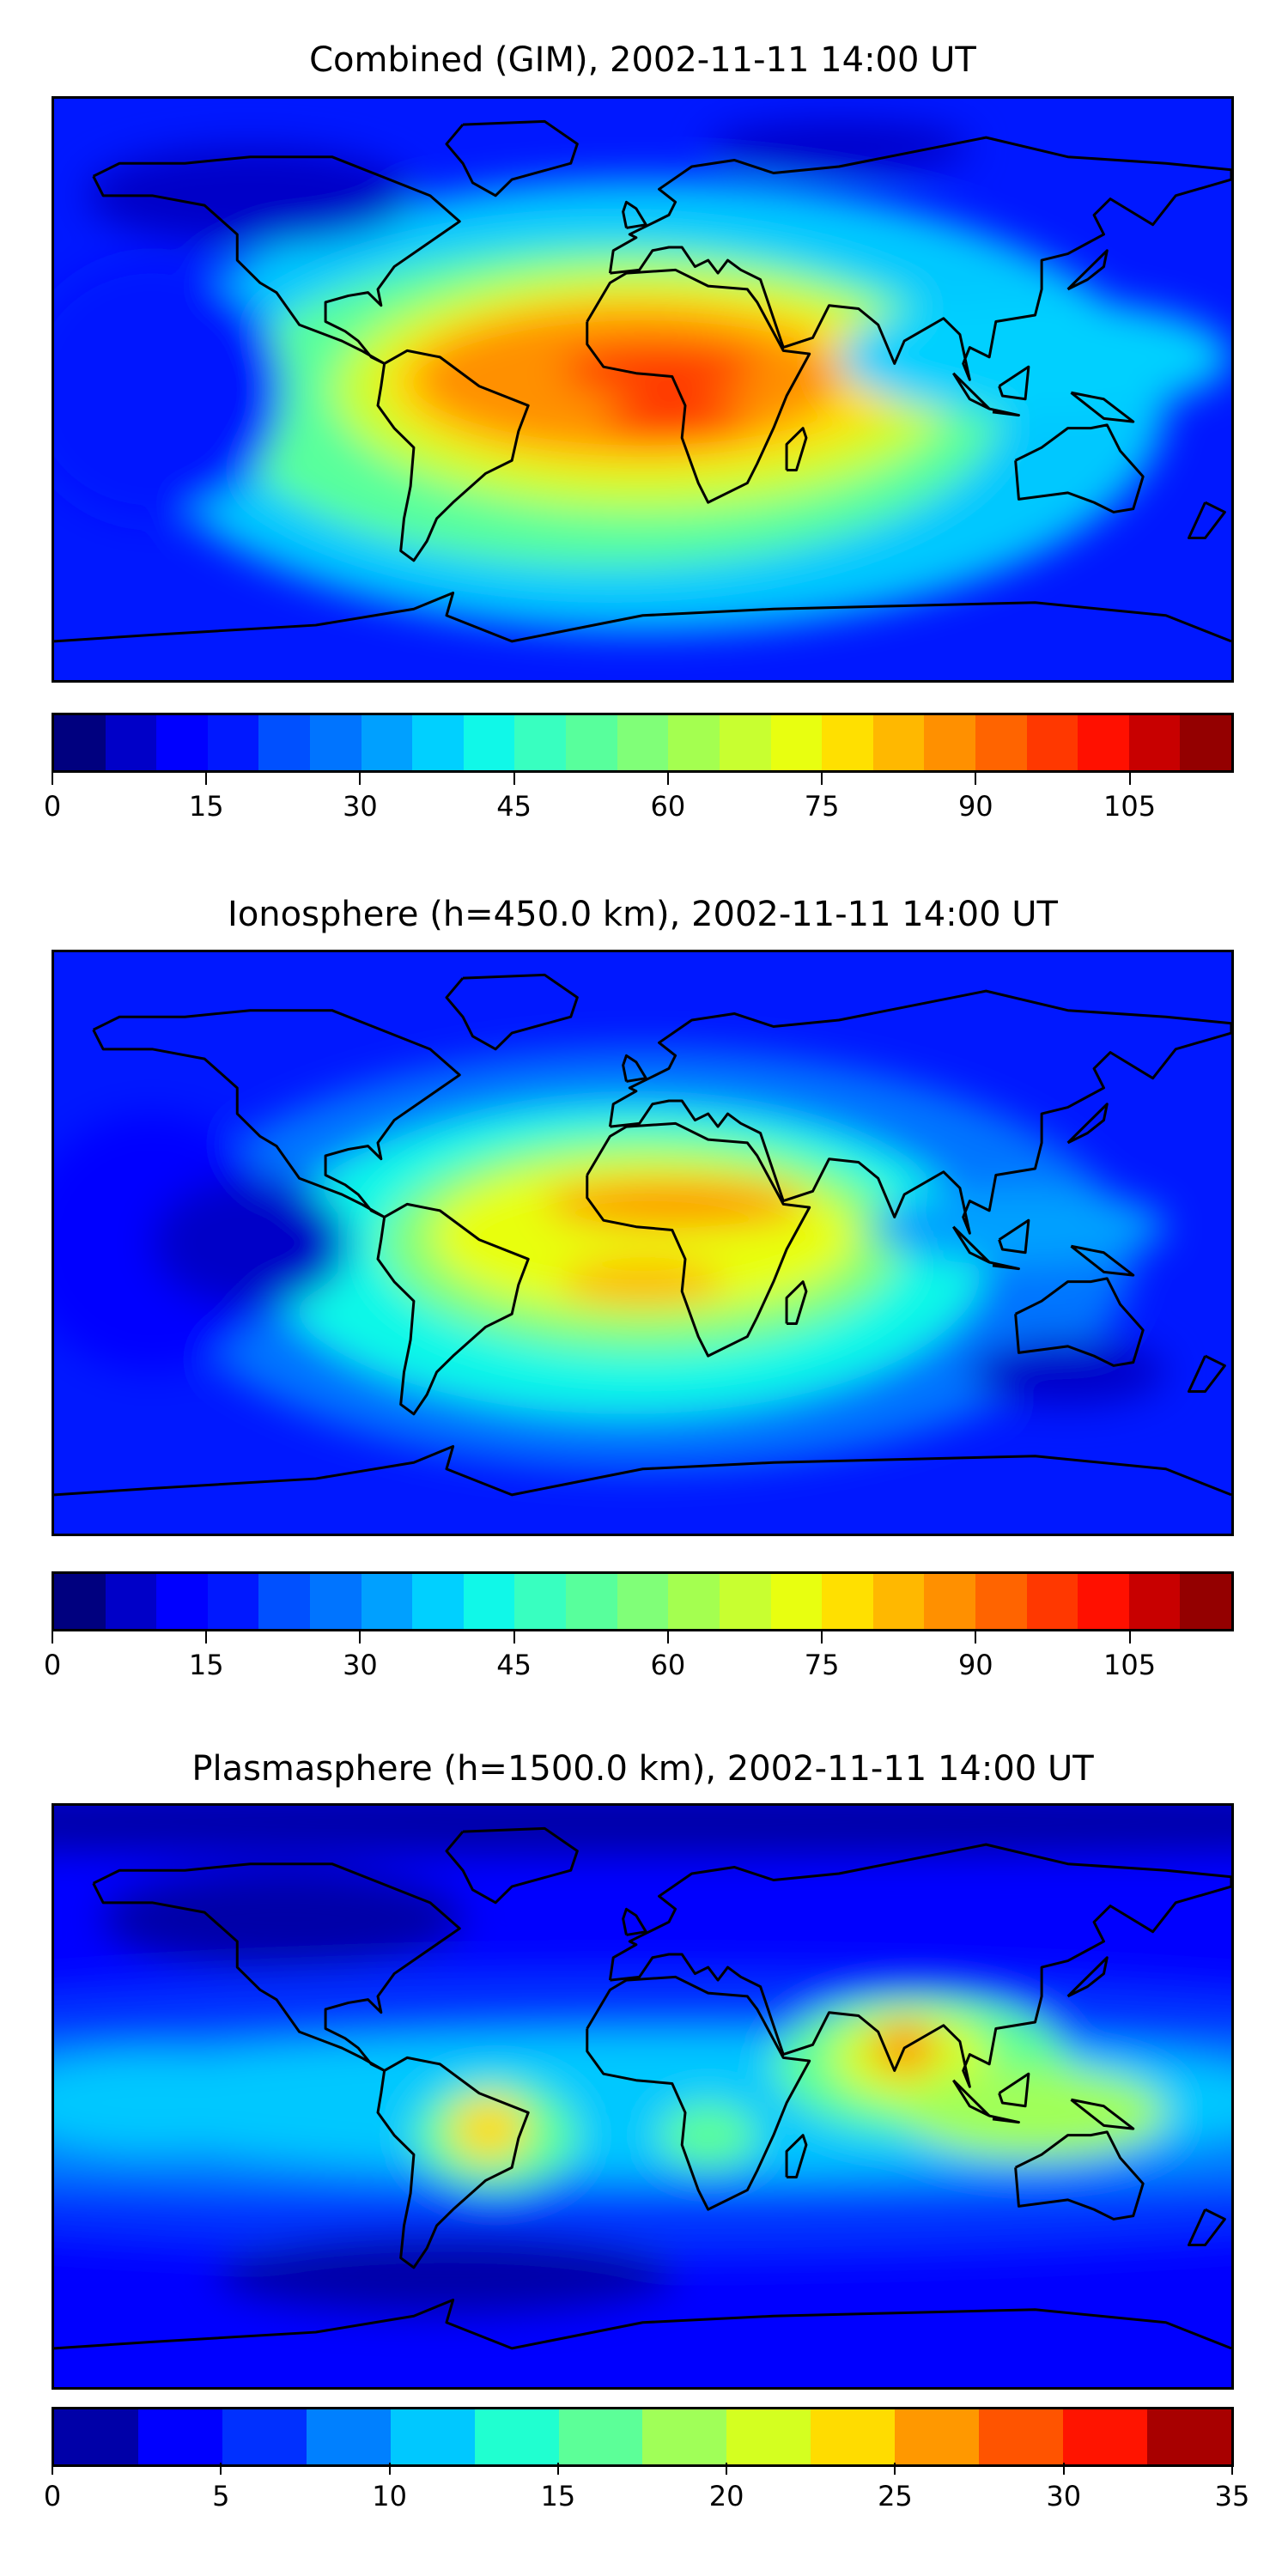 The width and height of the screenshot is (1288, 2576). I want to click on colorbar-tick-label: 5, so click(221, 2496).